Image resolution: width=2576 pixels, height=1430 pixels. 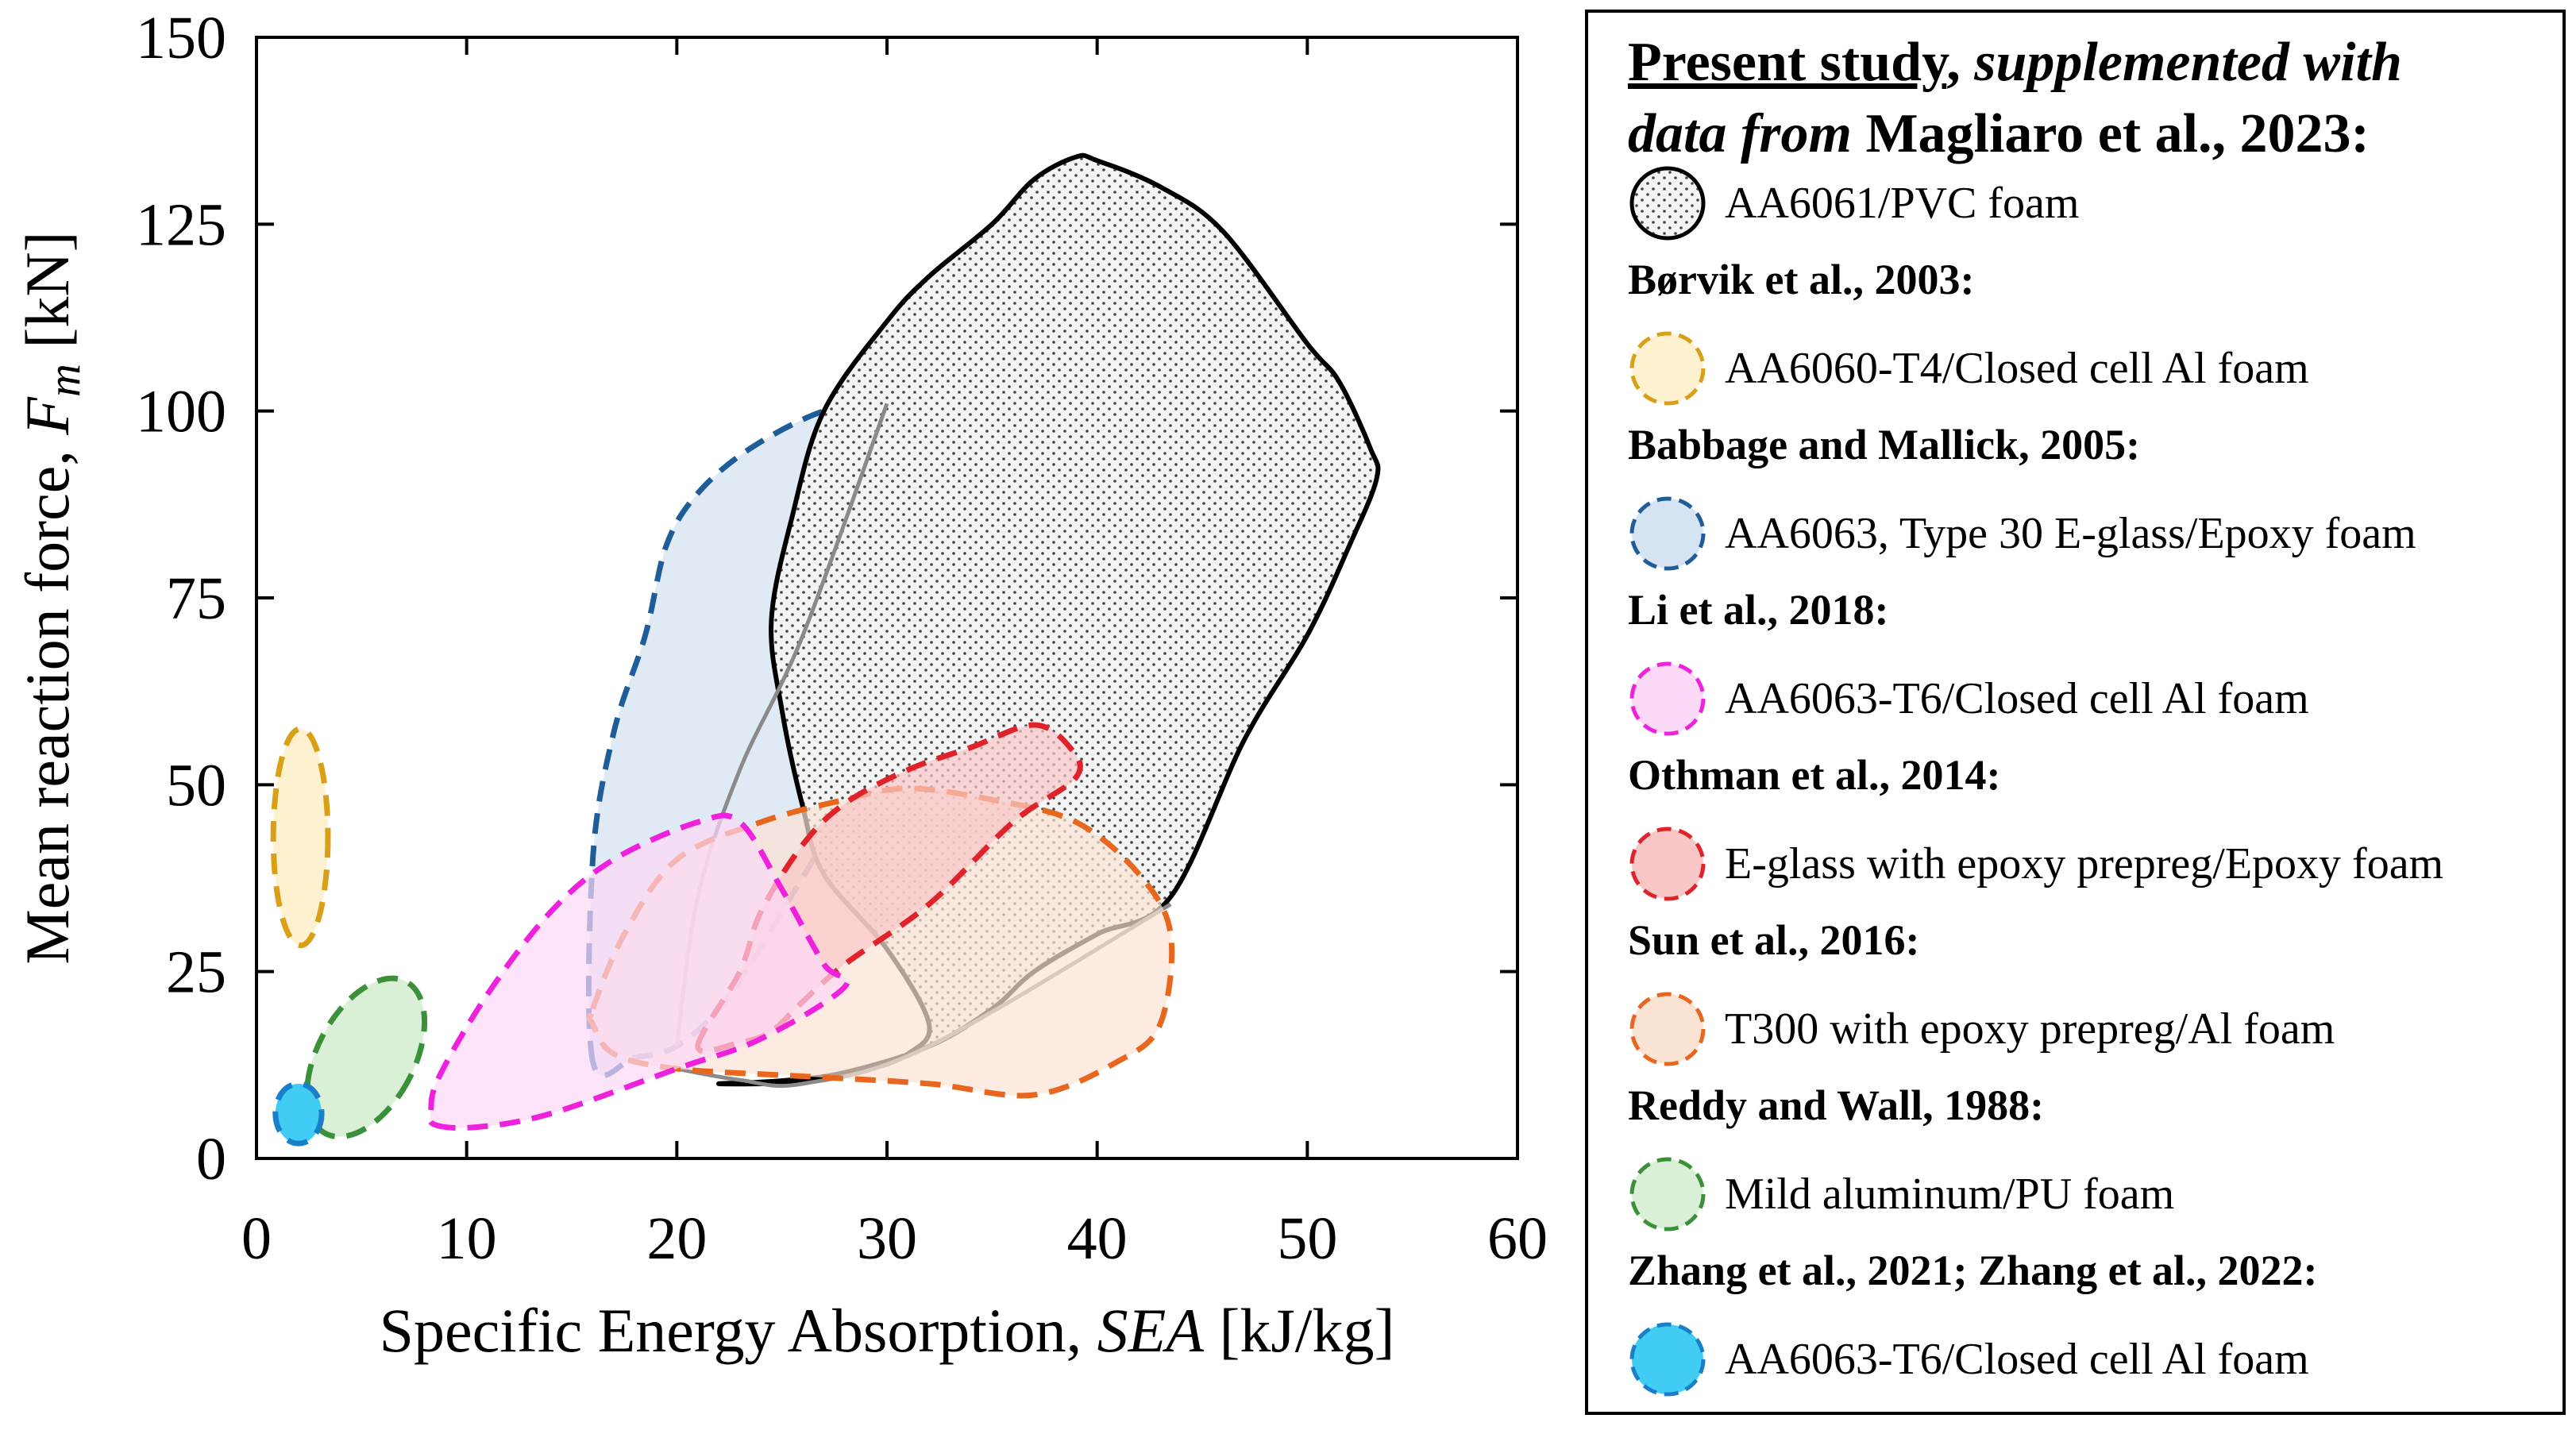 I want to click on x-tick-label-20: 20, so click(x=676, y=1238).